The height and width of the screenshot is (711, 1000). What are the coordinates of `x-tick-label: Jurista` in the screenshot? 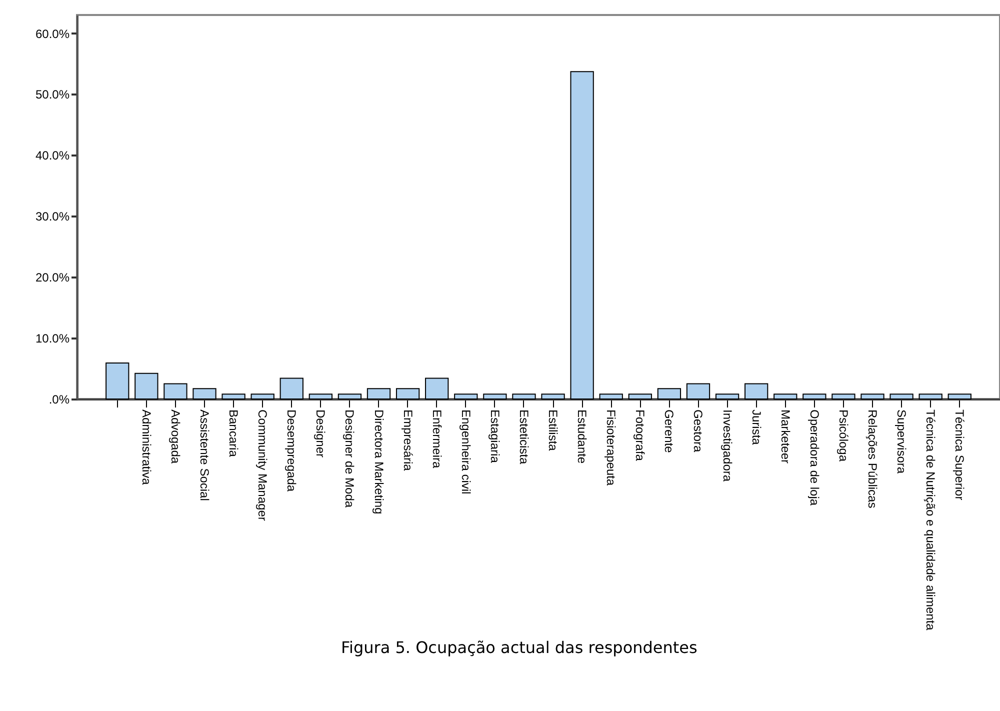 It's located at (756, 428).